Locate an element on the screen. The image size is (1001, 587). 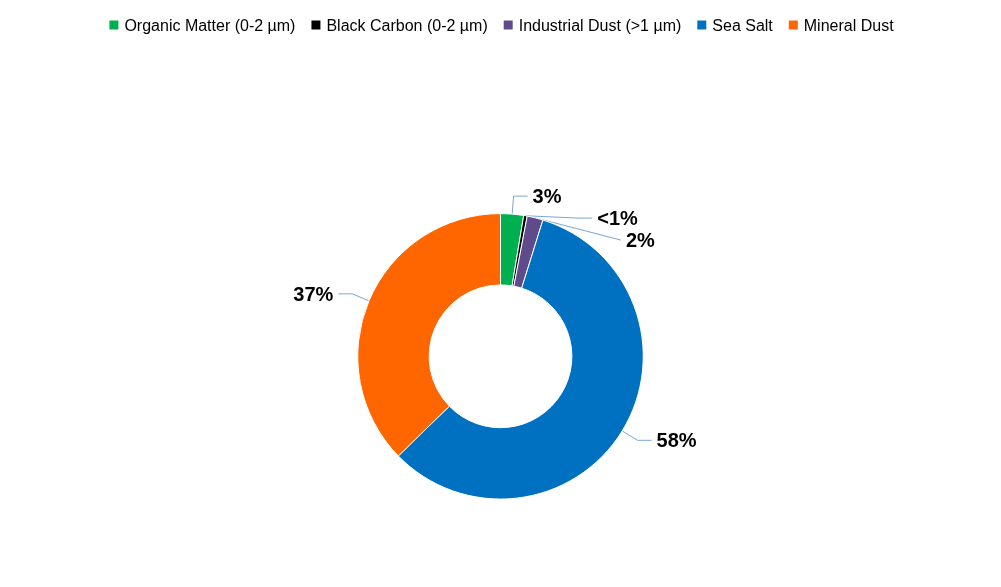
legend-label: Industrial Dust (>1 µm) is located at coordinates (600, 25).